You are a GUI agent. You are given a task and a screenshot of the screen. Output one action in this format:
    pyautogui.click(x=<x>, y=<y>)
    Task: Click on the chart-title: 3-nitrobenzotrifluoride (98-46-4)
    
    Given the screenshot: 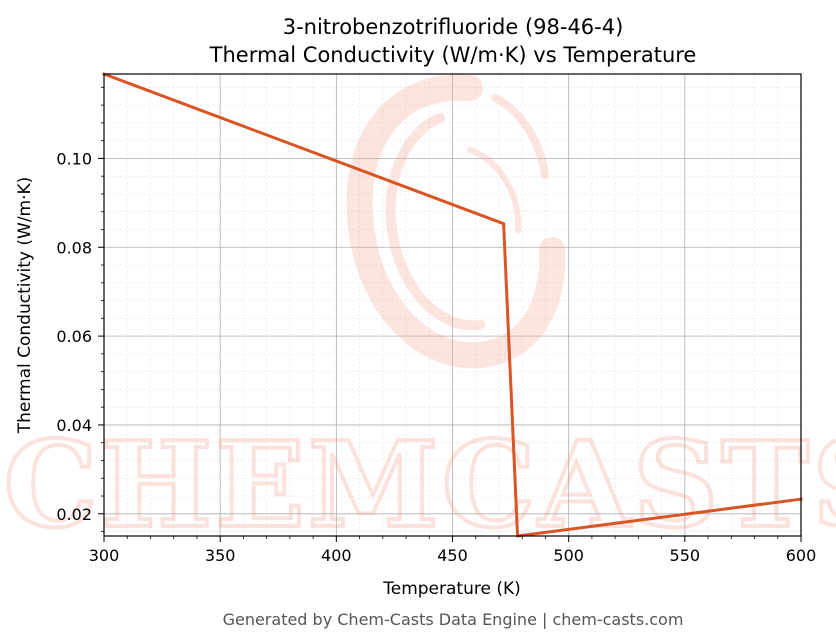 What is the action you would take?
    pyautogui.click(x=453, y=27)
    